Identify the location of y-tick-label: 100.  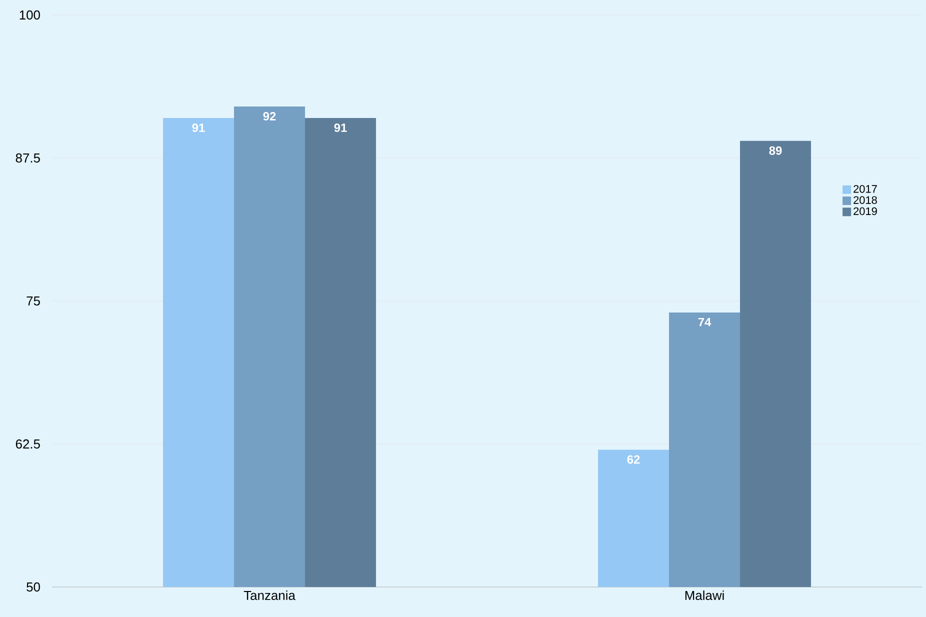
(30, 15).